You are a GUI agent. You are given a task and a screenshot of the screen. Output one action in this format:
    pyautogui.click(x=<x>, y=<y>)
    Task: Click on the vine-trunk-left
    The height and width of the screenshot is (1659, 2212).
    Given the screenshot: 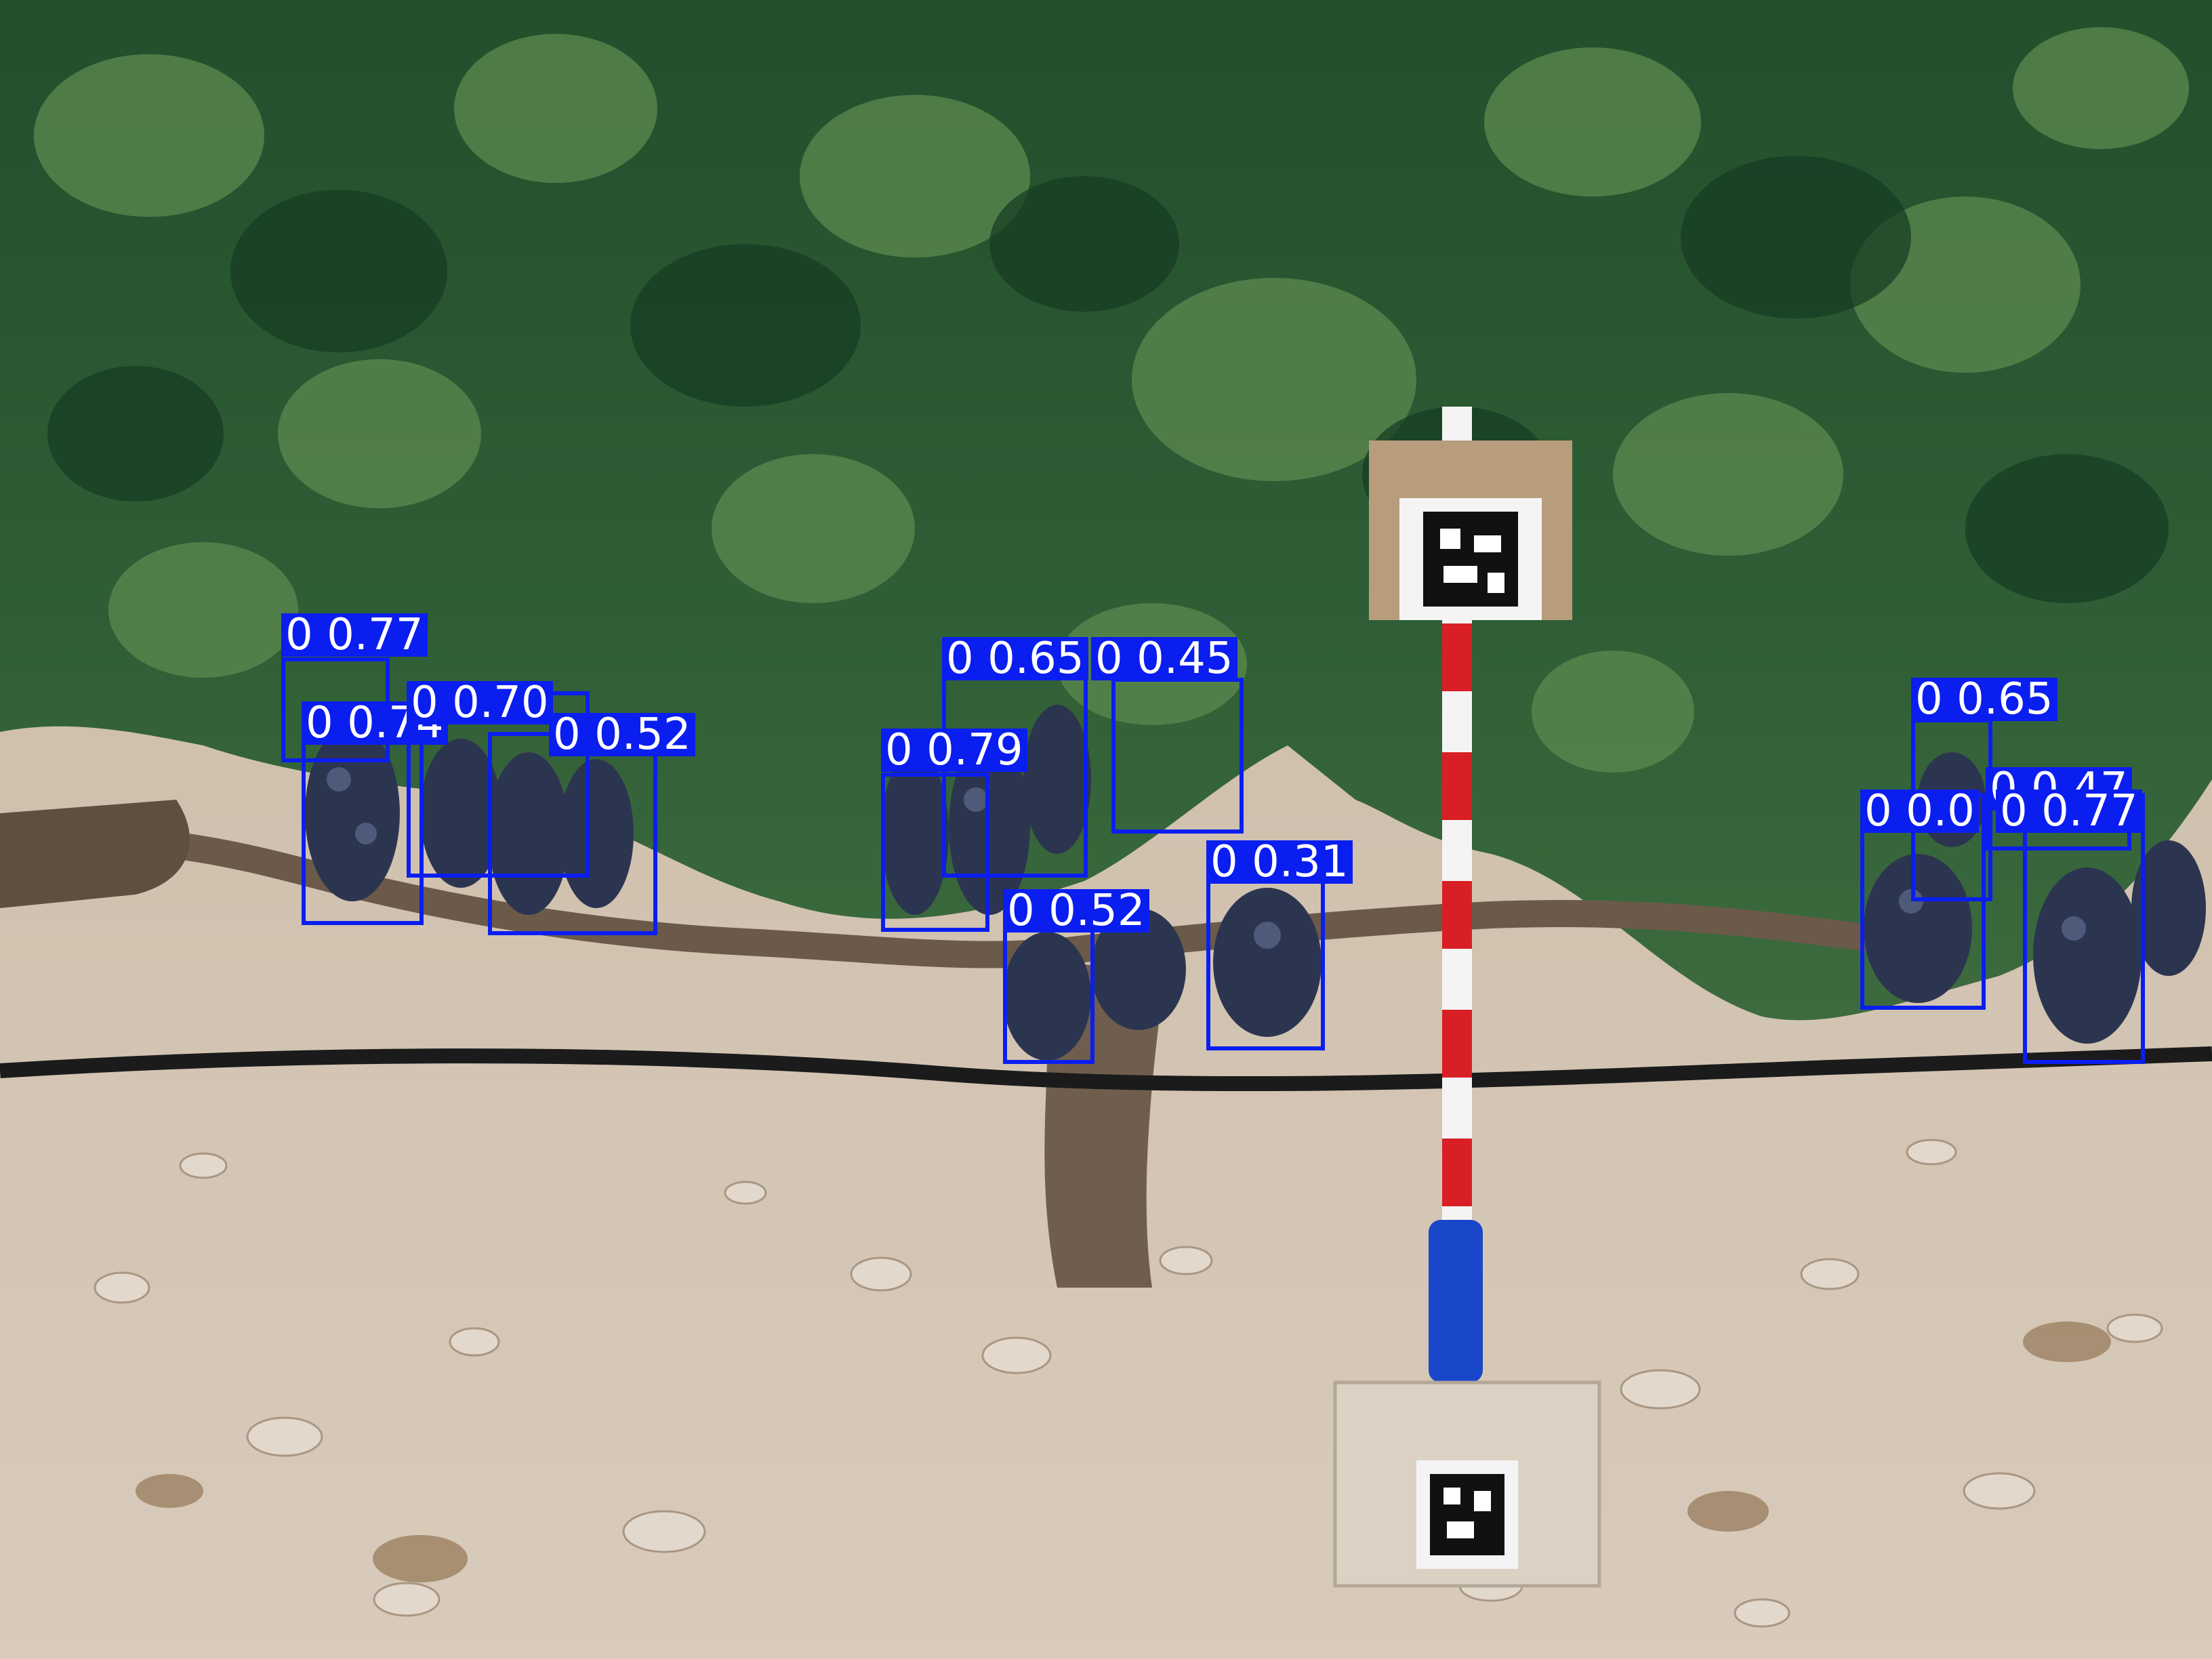 What is the action you would take?
    pyautogui.click(x=95, y=854)
    